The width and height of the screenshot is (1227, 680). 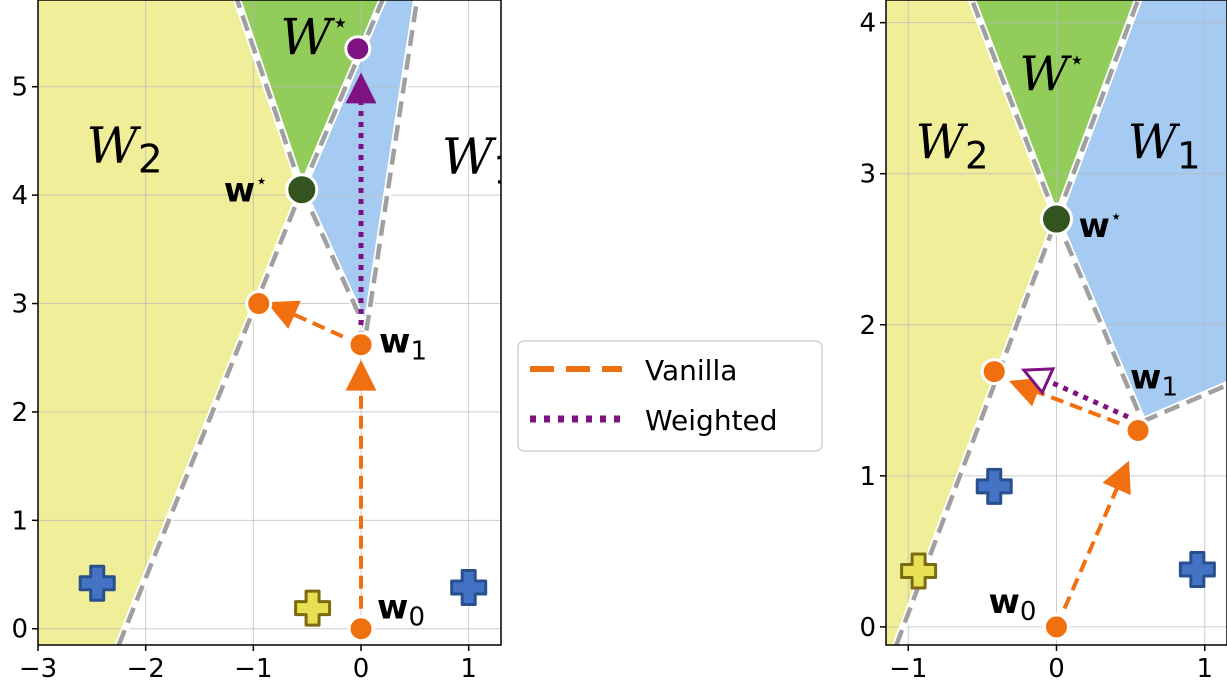 What do you see at coordinates (468, 667) in the screenshot?
I see `x-tick-label-4: 1` at bounding box center [468, 667].